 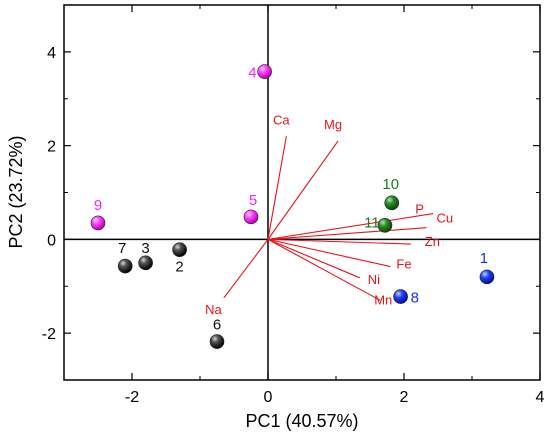 I want to click on x-tick-label: 0, so click(x=268, y=397).